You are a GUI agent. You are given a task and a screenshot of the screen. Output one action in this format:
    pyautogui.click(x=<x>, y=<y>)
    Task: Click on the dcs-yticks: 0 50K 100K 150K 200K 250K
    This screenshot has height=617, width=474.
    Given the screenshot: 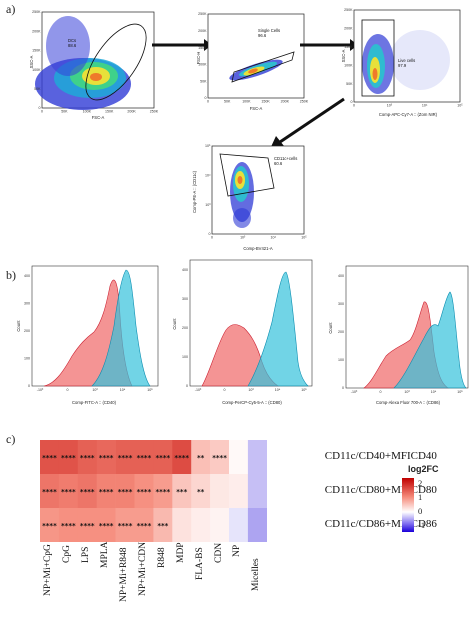 What is the action you would take?
    pyautogui.click(x=36, y=60)
    